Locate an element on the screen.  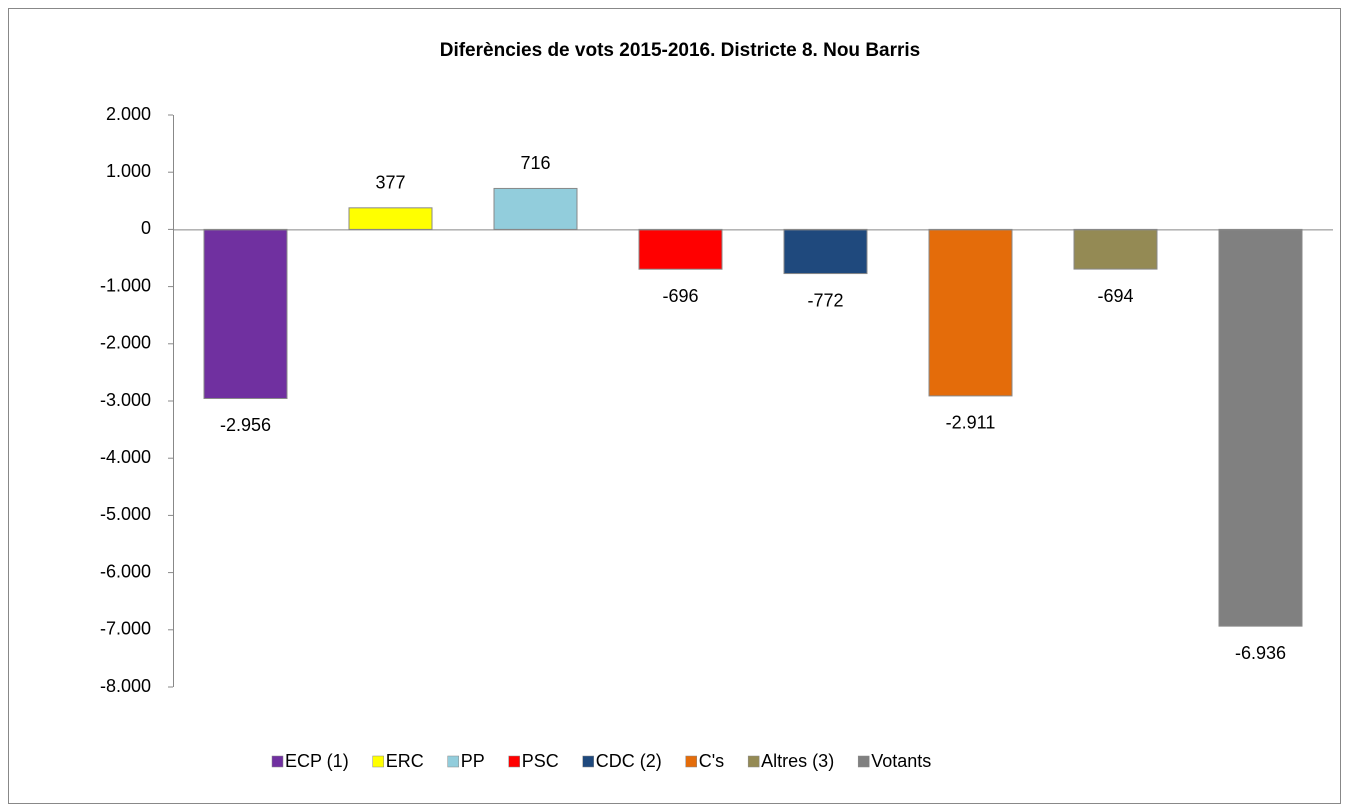
data-label: -2.911 is located at coordinates (971, 423).